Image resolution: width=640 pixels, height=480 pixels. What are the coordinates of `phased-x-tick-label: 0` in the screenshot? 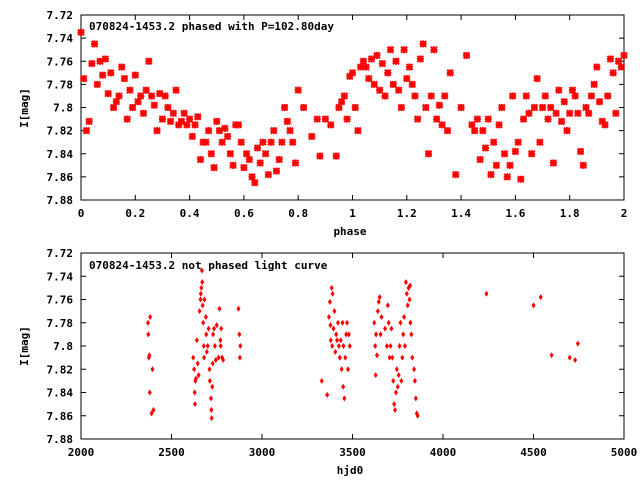 It's located at (81, 213).